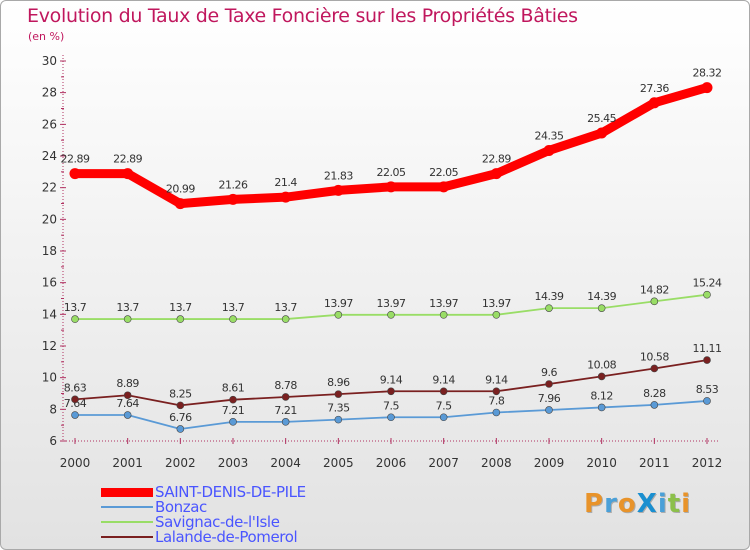  Describe the element at coordinates (496, 463) in the screenshot. I see `x-tick-label: 2008` at that location.